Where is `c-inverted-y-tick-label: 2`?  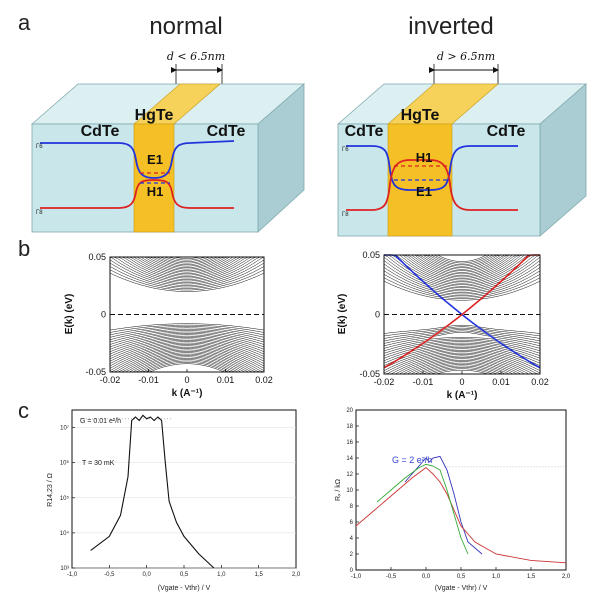
c-inverted-y-tick-label: 2 is located at coordinates (352, 555).